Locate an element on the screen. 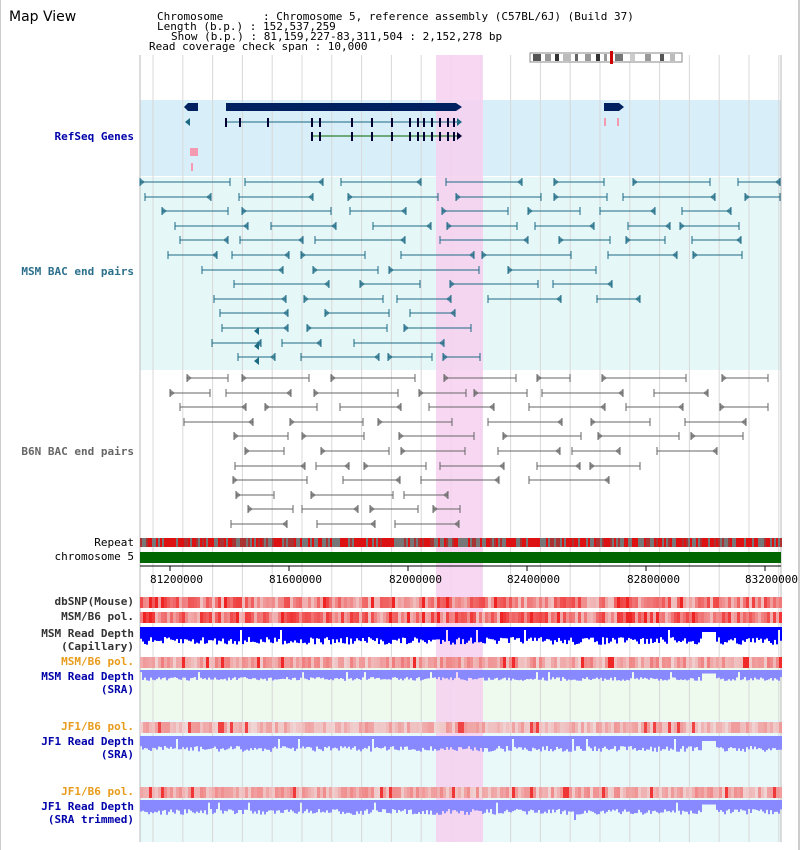  track-label-b6n-bac: B6N BAC end pairs is located at coordinates (77, 451).